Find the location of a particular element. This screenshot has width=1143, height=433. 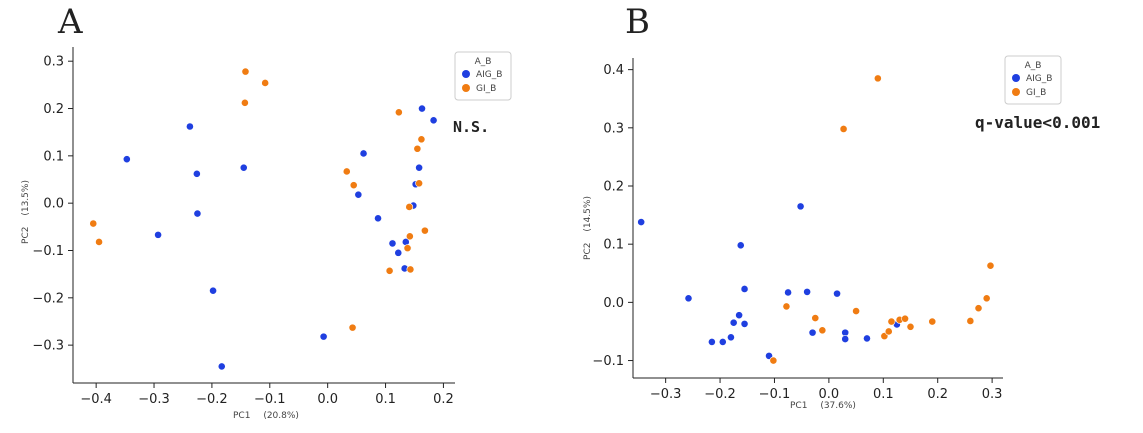

panel-b-y-tick-label: −0.1 is located at coordinates (608, 361).